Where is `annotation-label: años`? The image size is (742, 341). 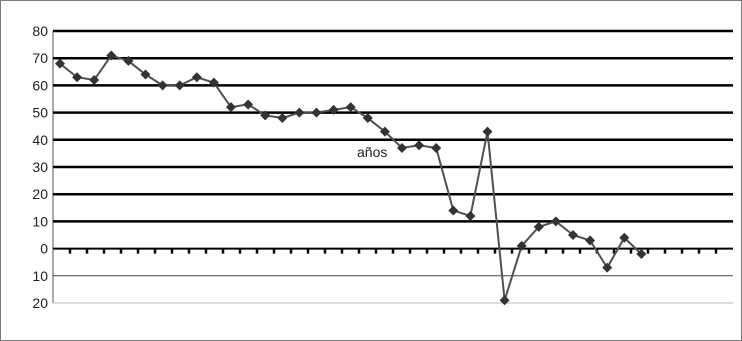 annotation-label: años is located at coordinates (372, 152).